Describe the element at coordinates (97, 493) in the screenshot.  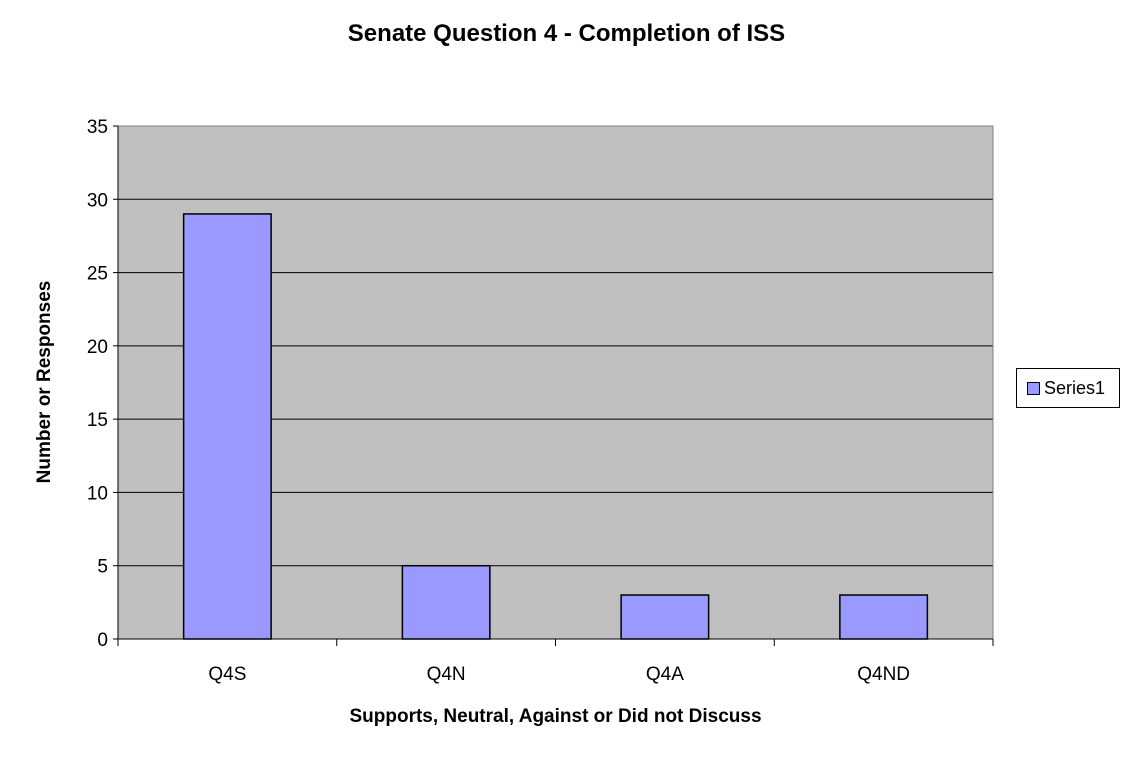
I see `y-tick-label-10: 10` at that location.